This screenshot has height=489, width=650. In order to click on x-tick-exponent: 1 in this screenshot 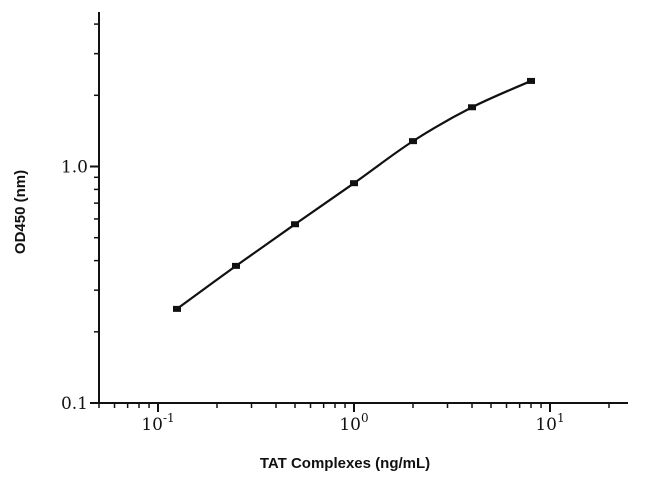, I will do `click(561, 418)`.